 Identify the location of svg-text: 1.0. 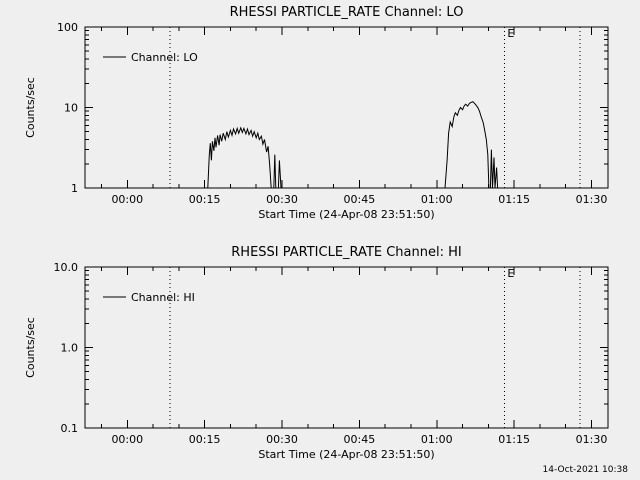
(70, 348).